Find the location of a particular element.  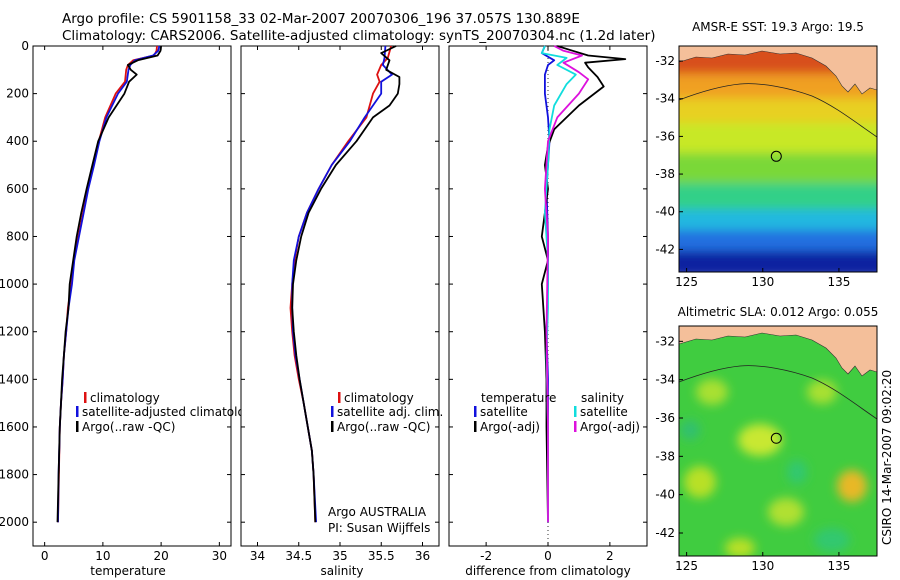

sst-shelf-contour is located at coordinates (778, 110).